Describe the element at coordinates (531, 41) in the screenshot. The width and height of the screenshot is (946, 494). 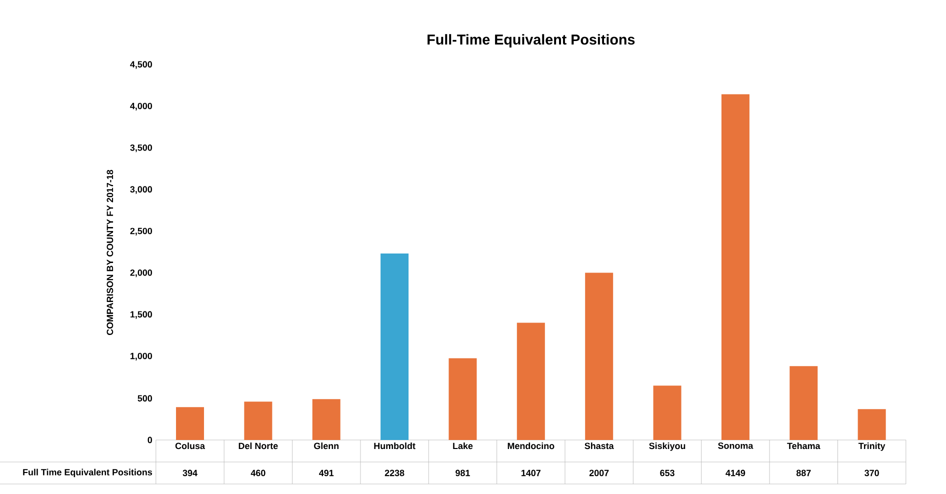
I see `chart-title: Full-Time Equivalent Positions` at that location.